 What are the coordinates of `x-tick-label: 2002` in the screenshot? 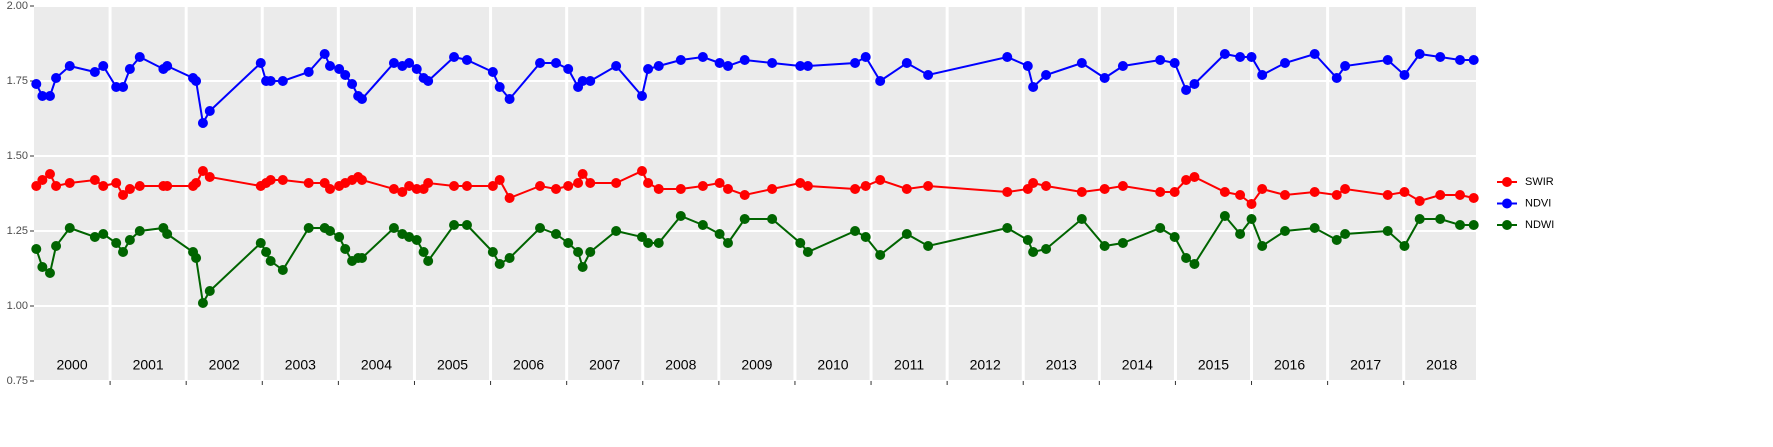 It's located at (224, 365).